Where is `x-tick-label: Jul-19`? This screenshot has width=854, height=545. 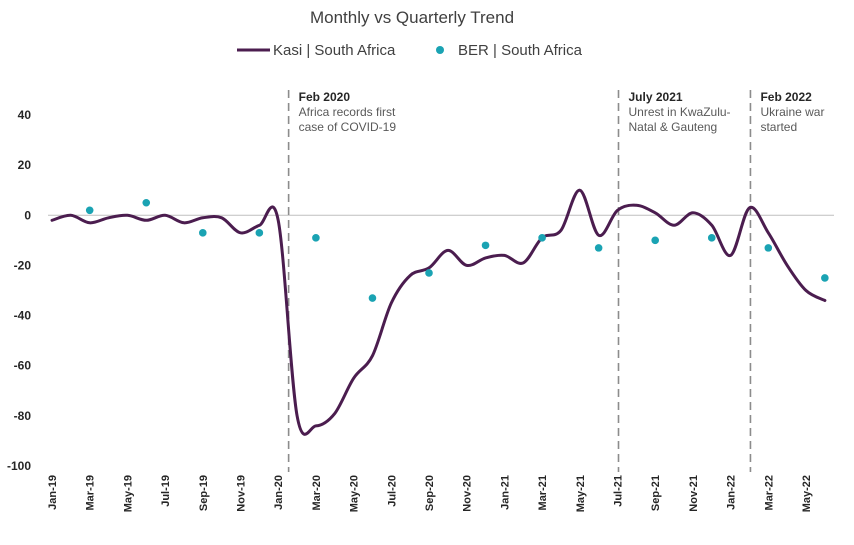
x-tick-label: Jul-19 is located at coordinates (166, 491).